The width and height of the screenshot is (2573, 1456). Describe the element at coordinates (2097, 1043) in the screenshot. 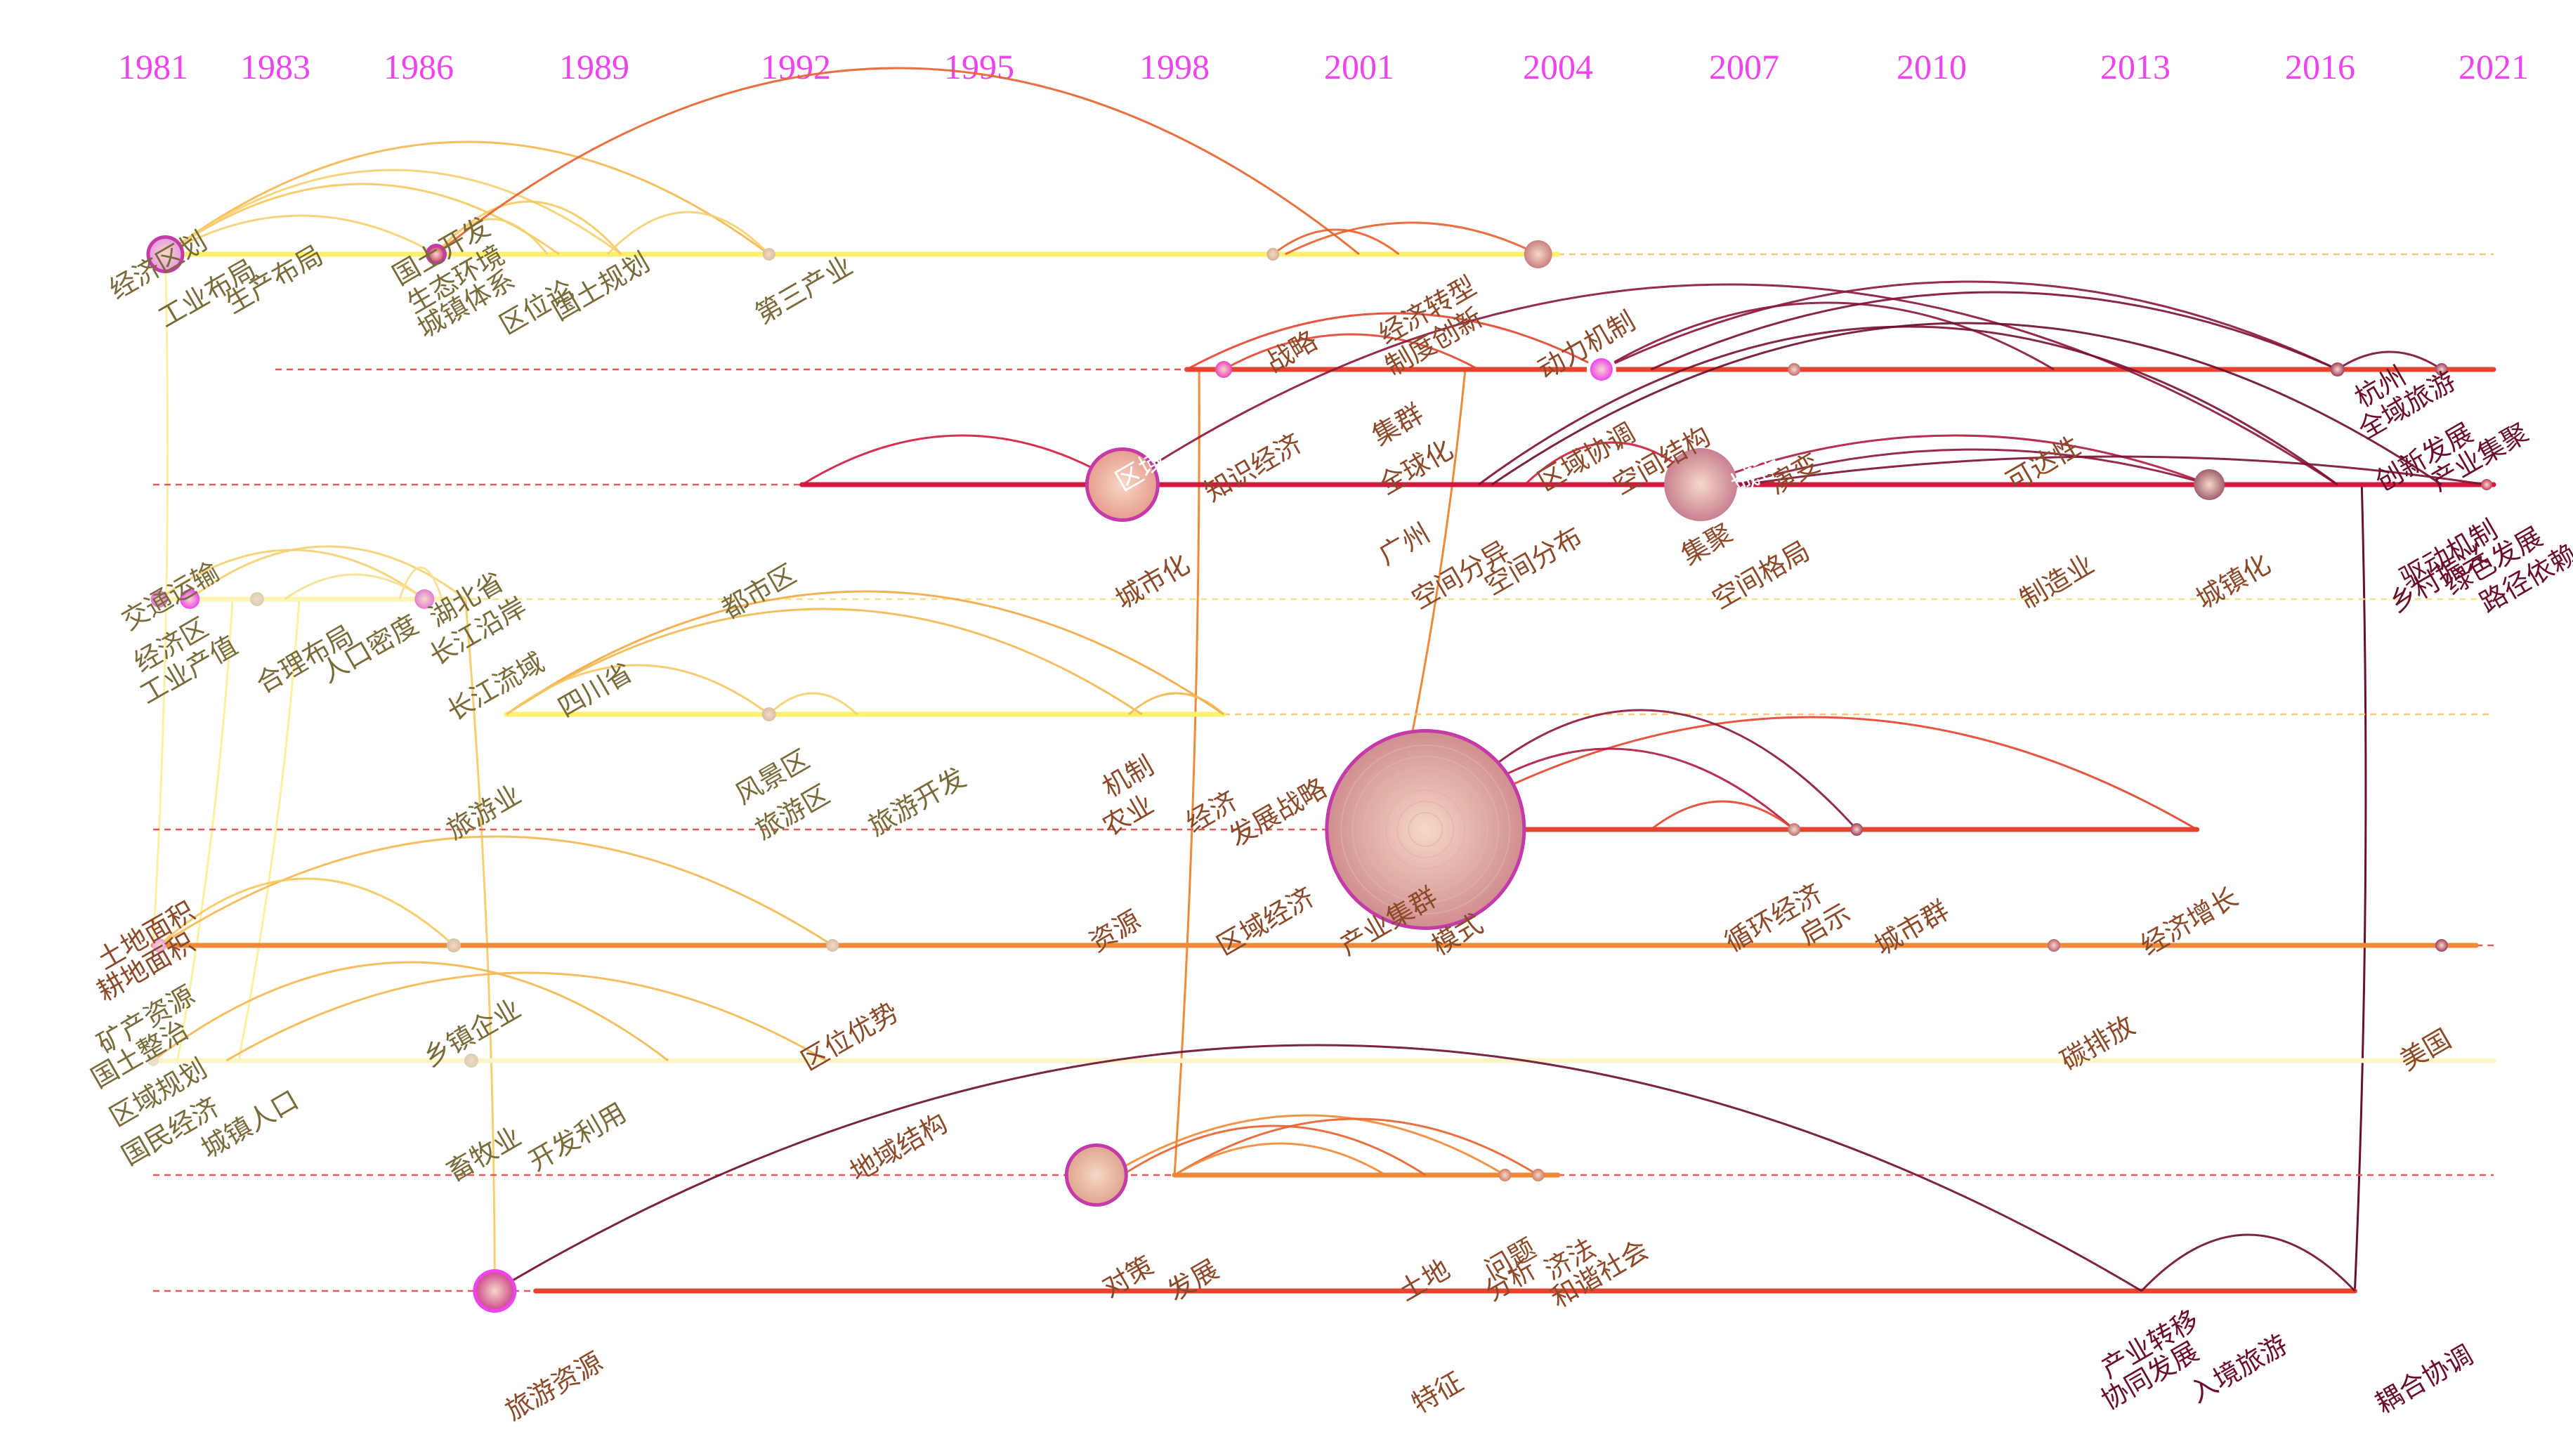

I see `keyword-label: 碳排放` at that location.